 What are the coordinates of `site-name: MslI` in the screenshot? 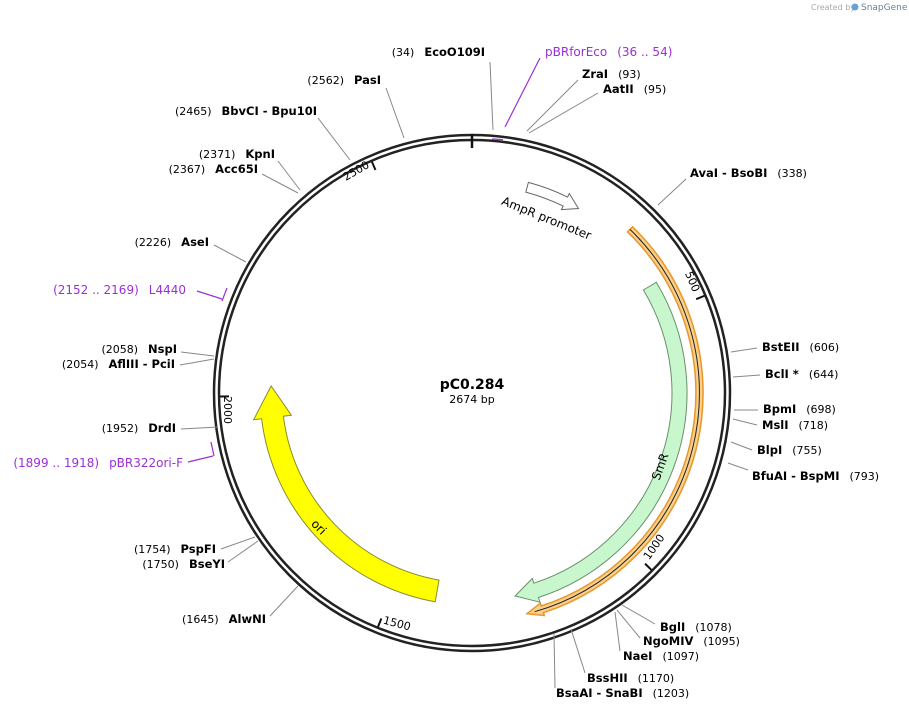 It's located at (775, 425).